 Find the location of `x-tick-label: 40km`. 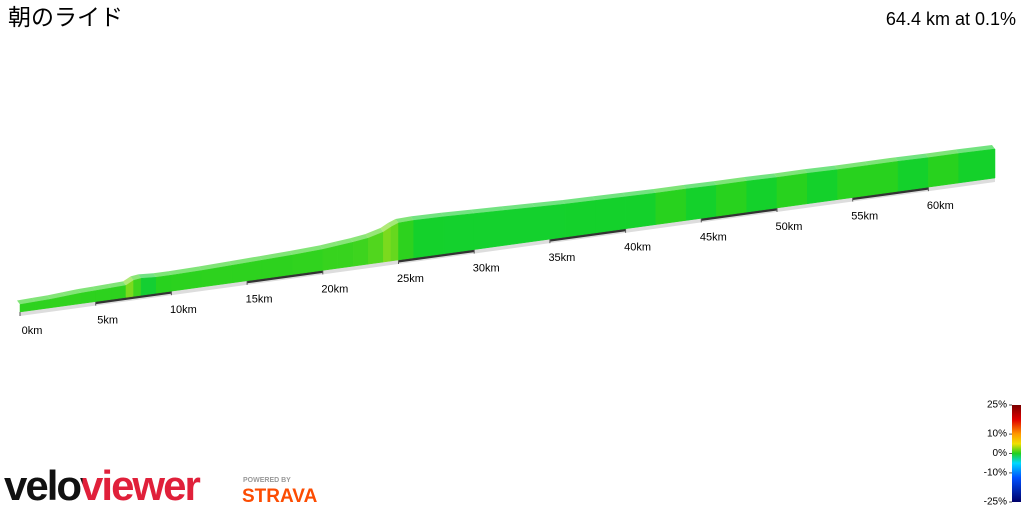

x-tick-label: 40km is located at coordinates (637, 248).